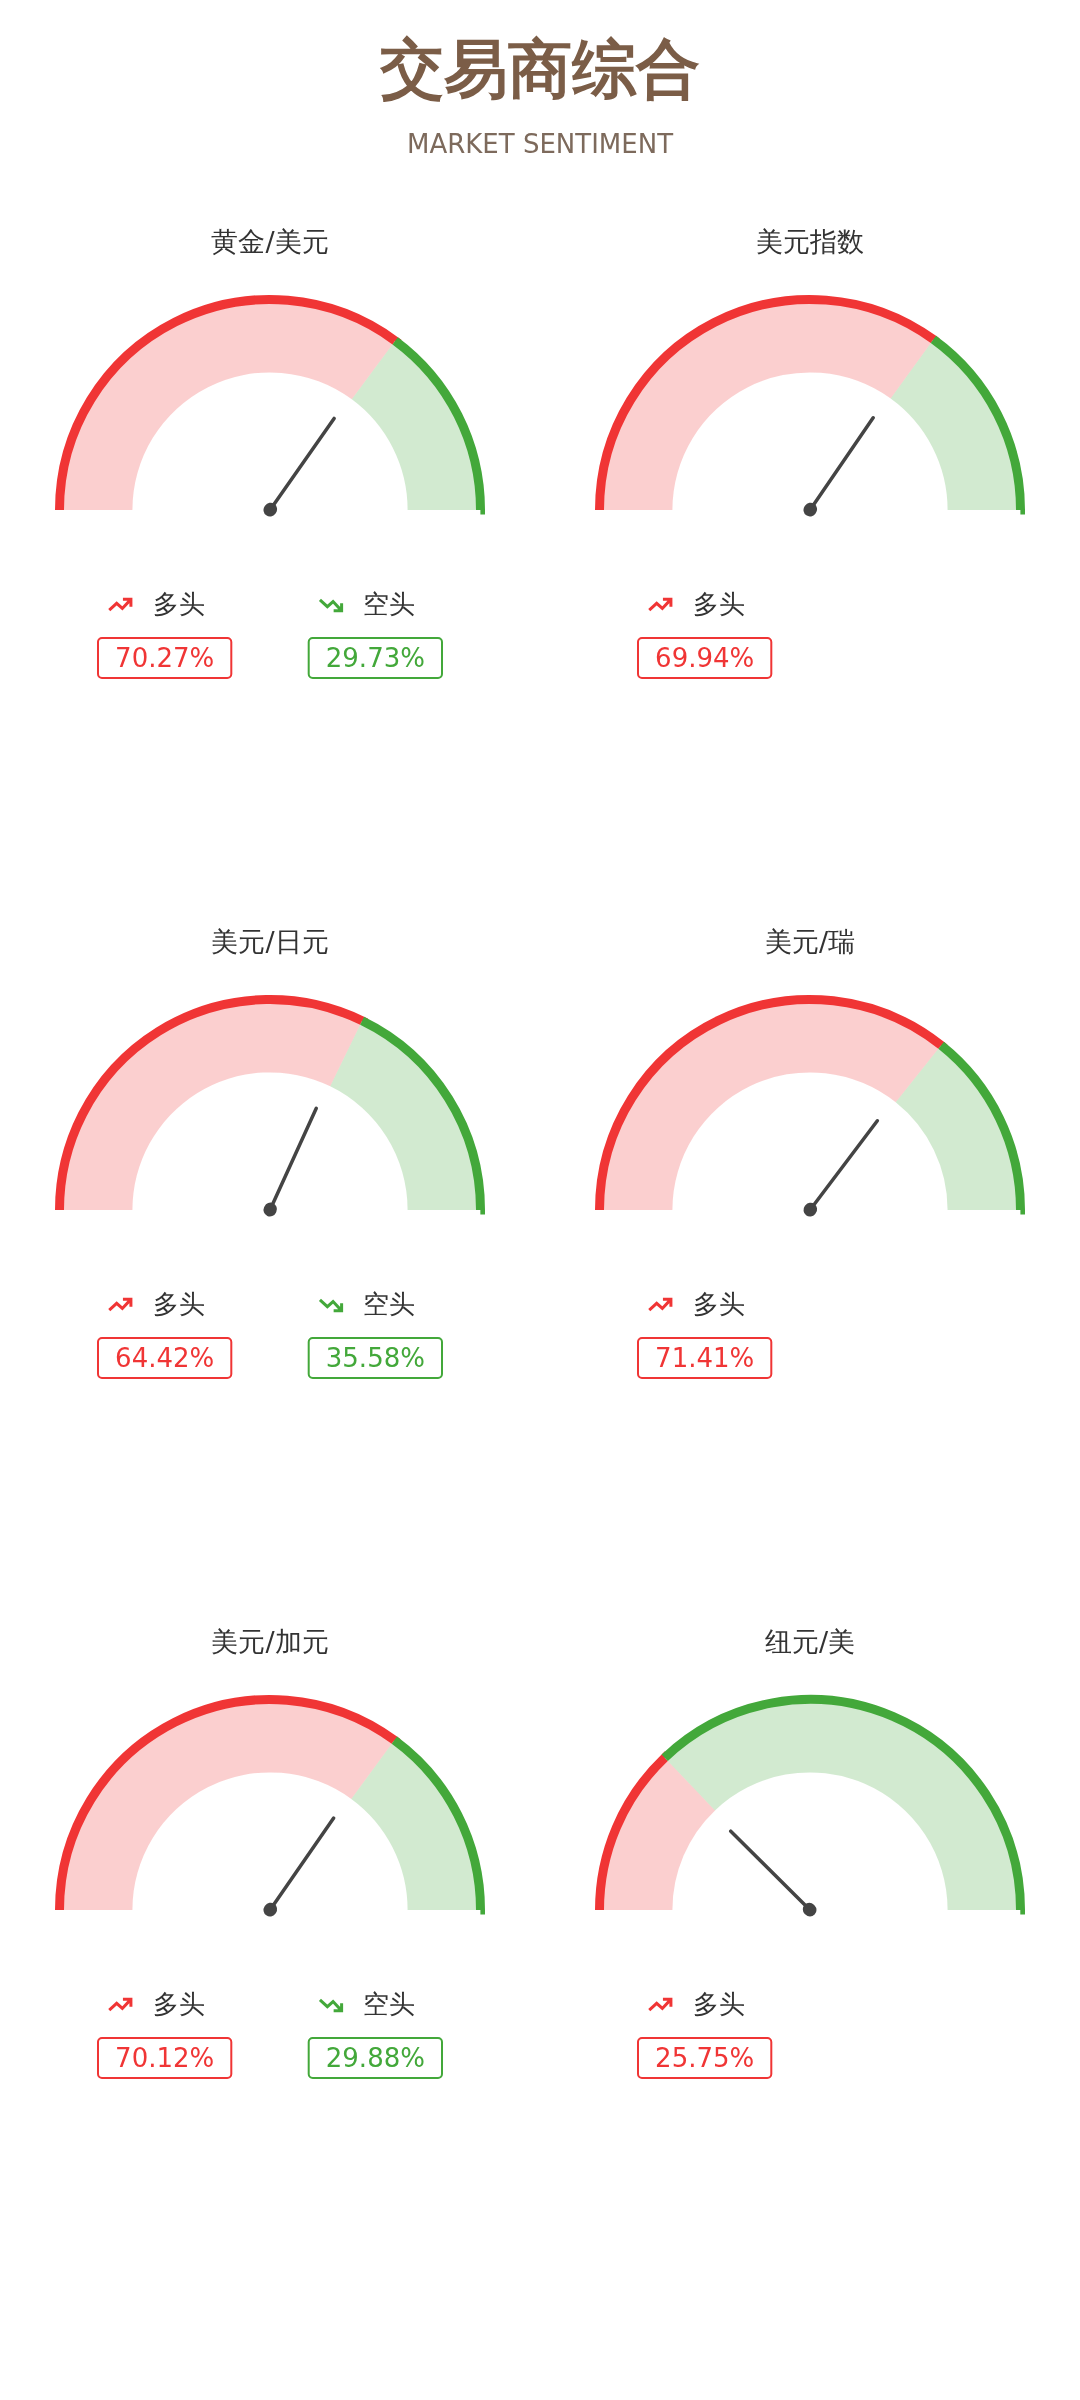 The height and width of the screenshot is (2400, 1080). I want to click on data-label: 29.88%, so click(375, 2058).